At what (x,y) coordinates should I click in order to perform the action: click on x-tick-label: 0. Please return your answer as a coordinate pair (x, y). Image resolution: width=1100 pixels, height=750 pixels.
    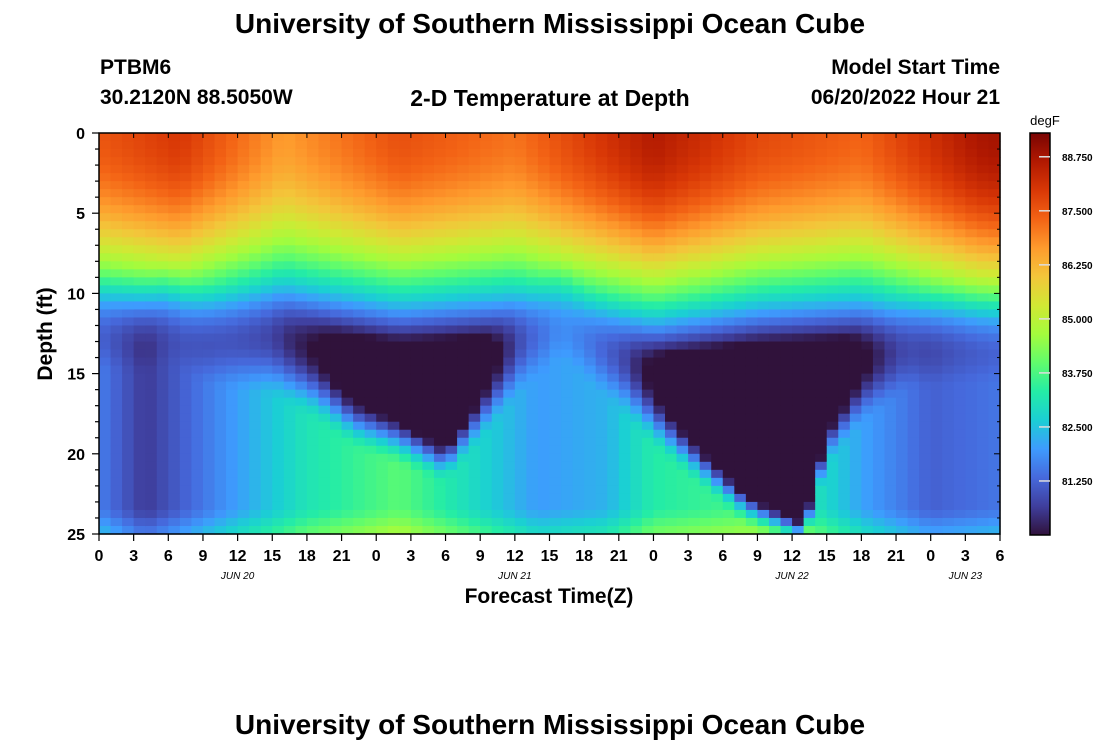
    Looking at the image, I should click on (99, 556).